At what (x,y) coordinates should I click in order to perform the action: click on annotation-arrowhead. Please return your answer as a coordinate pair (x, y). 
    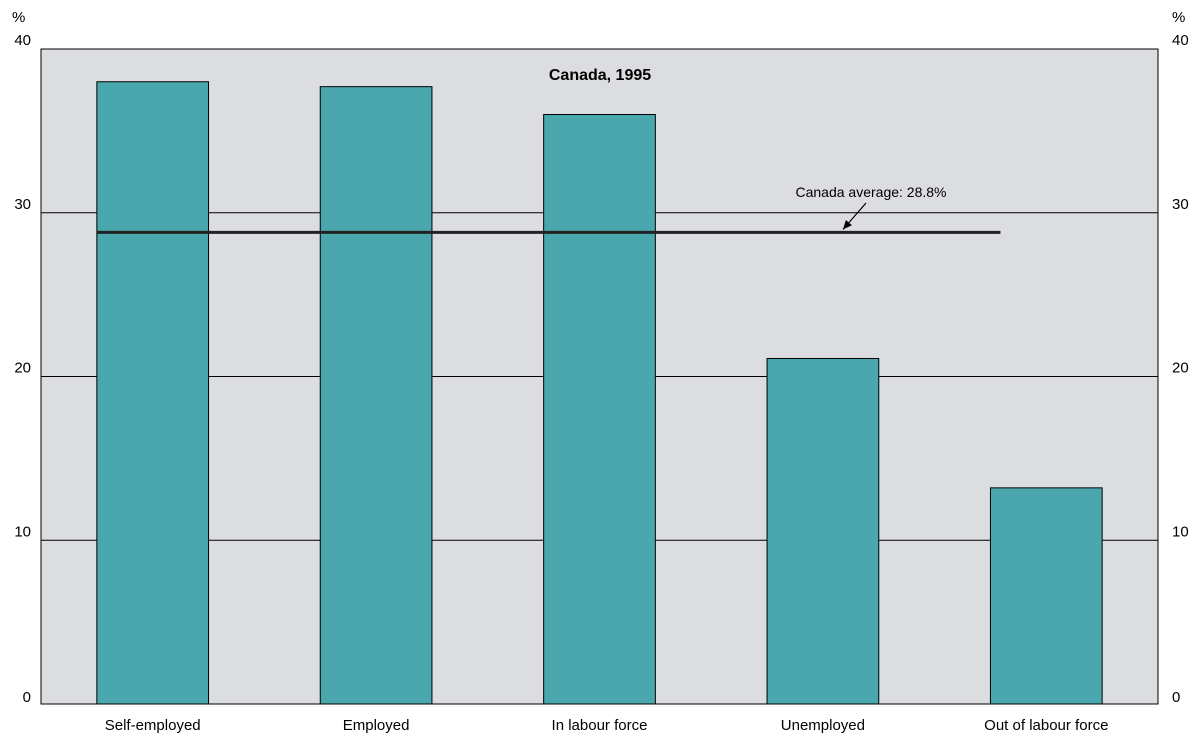
    Looking at the image, I should click on (847, 224).